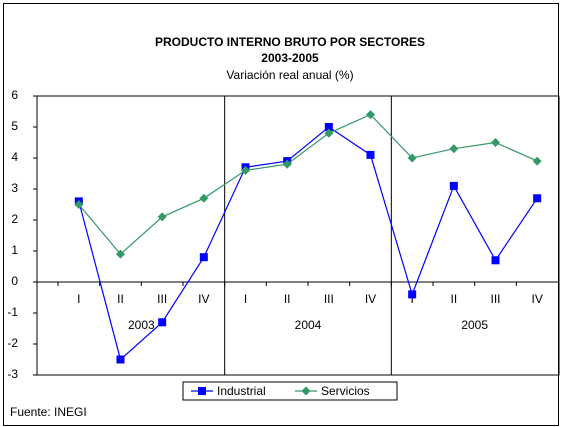 Image resolution: width=563 pixels, height=427 pixels. Describe the element at coordinates (289, 75) in the screenshot. I see `axis-label: Variación real anual (%)` at that location.